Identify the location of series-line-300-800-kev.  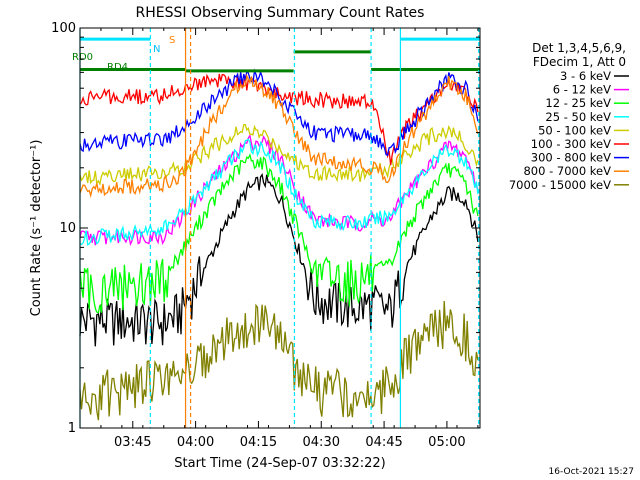
(279, 112).